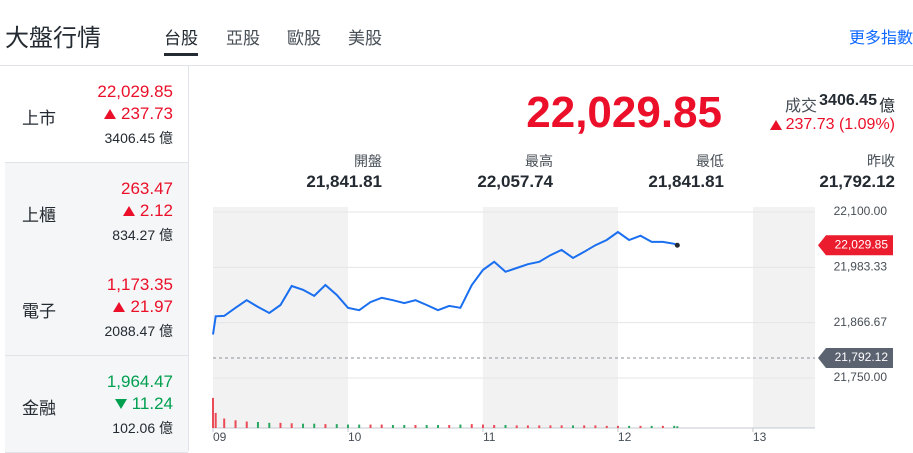  What do you see at coordinates (848, 100) in the screenshot?
I see `volume-value: 3406.45` at bounding box center [848, 100].